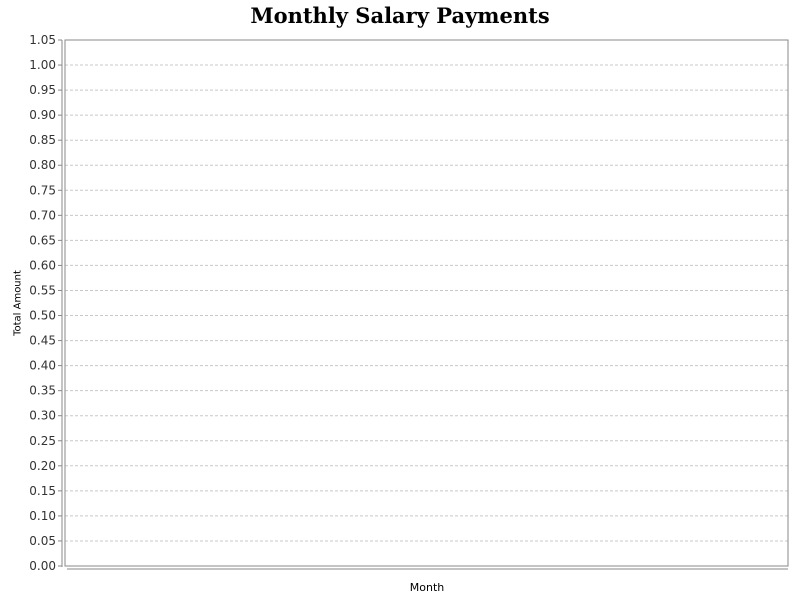  What do you see at coordinates (42, 290) in the screenshot?
I see `y-tick-label: 0.55` at bounding box center [42, 290].